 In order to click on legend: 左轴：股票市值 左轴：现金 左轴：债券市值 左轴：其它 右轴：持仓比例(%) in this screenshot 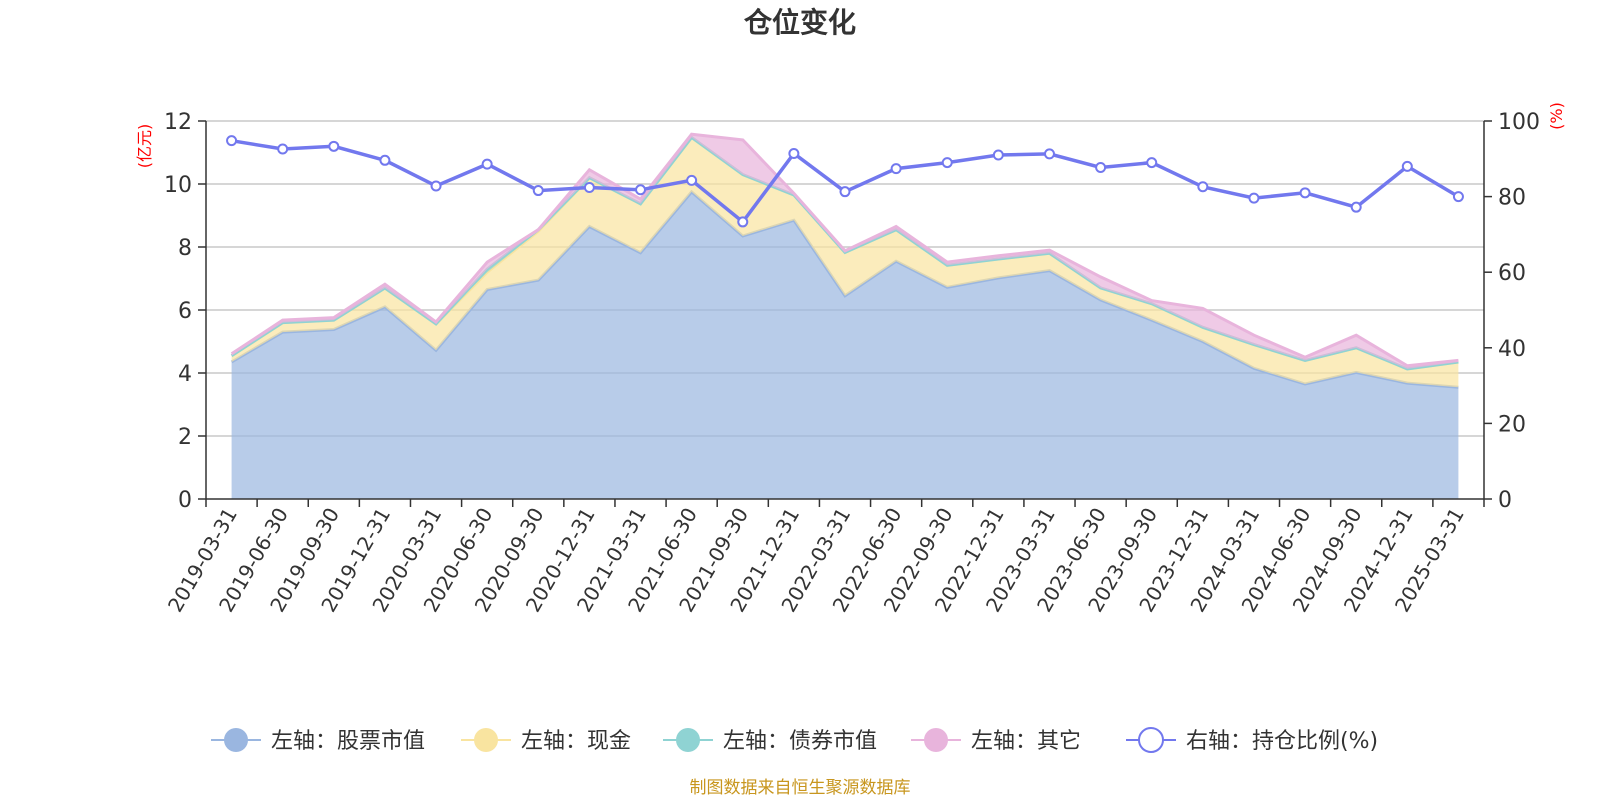, I will do `click(794, 740)`.